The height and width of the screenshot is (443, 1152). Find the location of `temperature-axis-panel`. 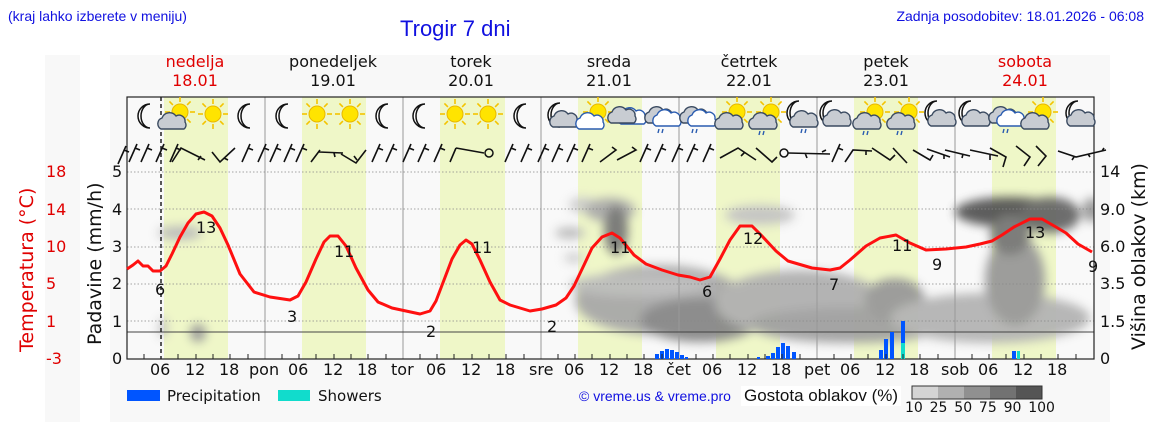

temperature-axis-panel is located at coordinates (62, 238).